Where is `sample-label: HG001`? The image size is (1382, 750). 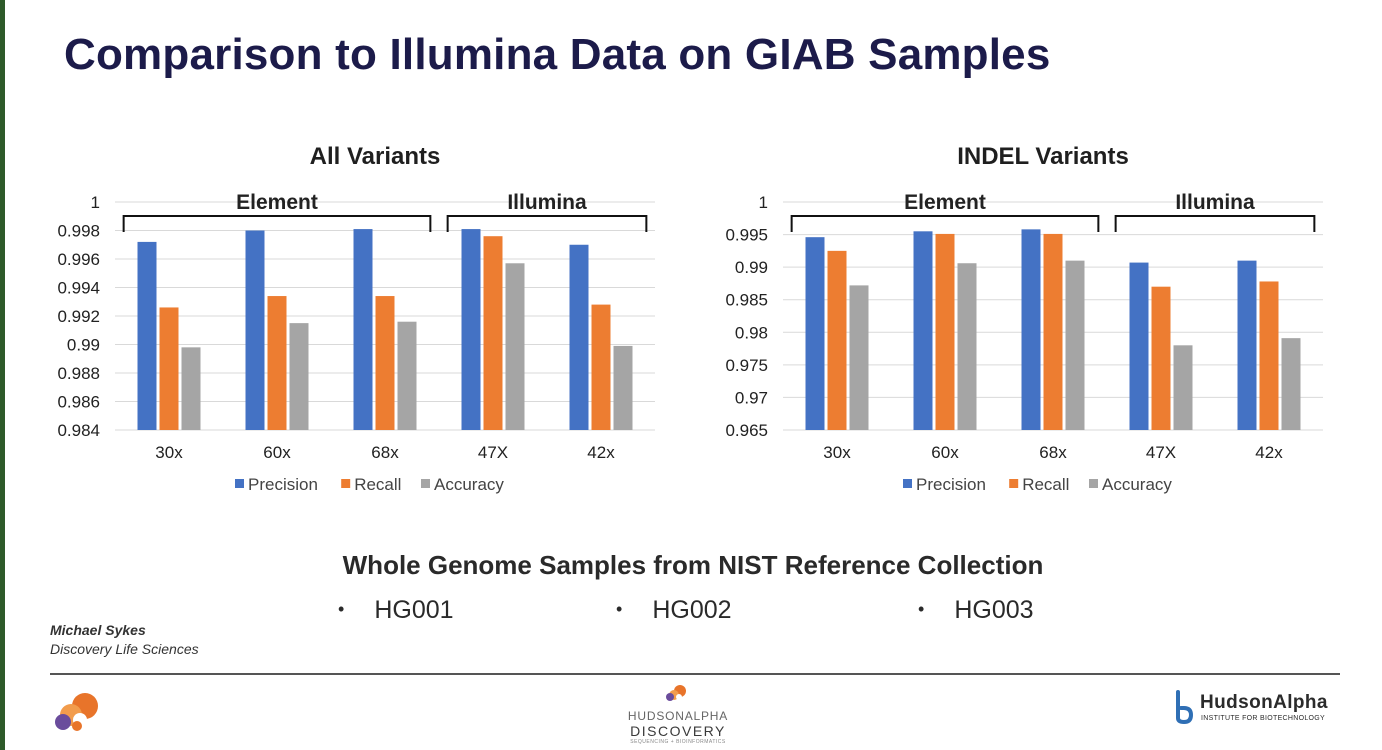
sample-label: HG001 is located at coordinates (414, 610).